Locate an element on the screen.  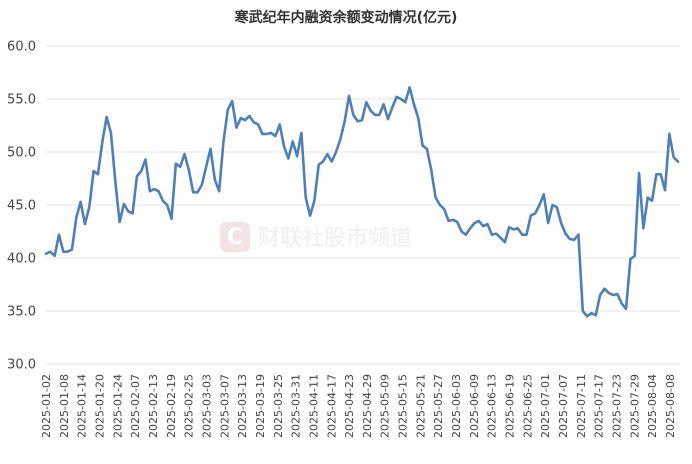
x-tick-label: 2025-06-03 is located at coordinates (456, 406).